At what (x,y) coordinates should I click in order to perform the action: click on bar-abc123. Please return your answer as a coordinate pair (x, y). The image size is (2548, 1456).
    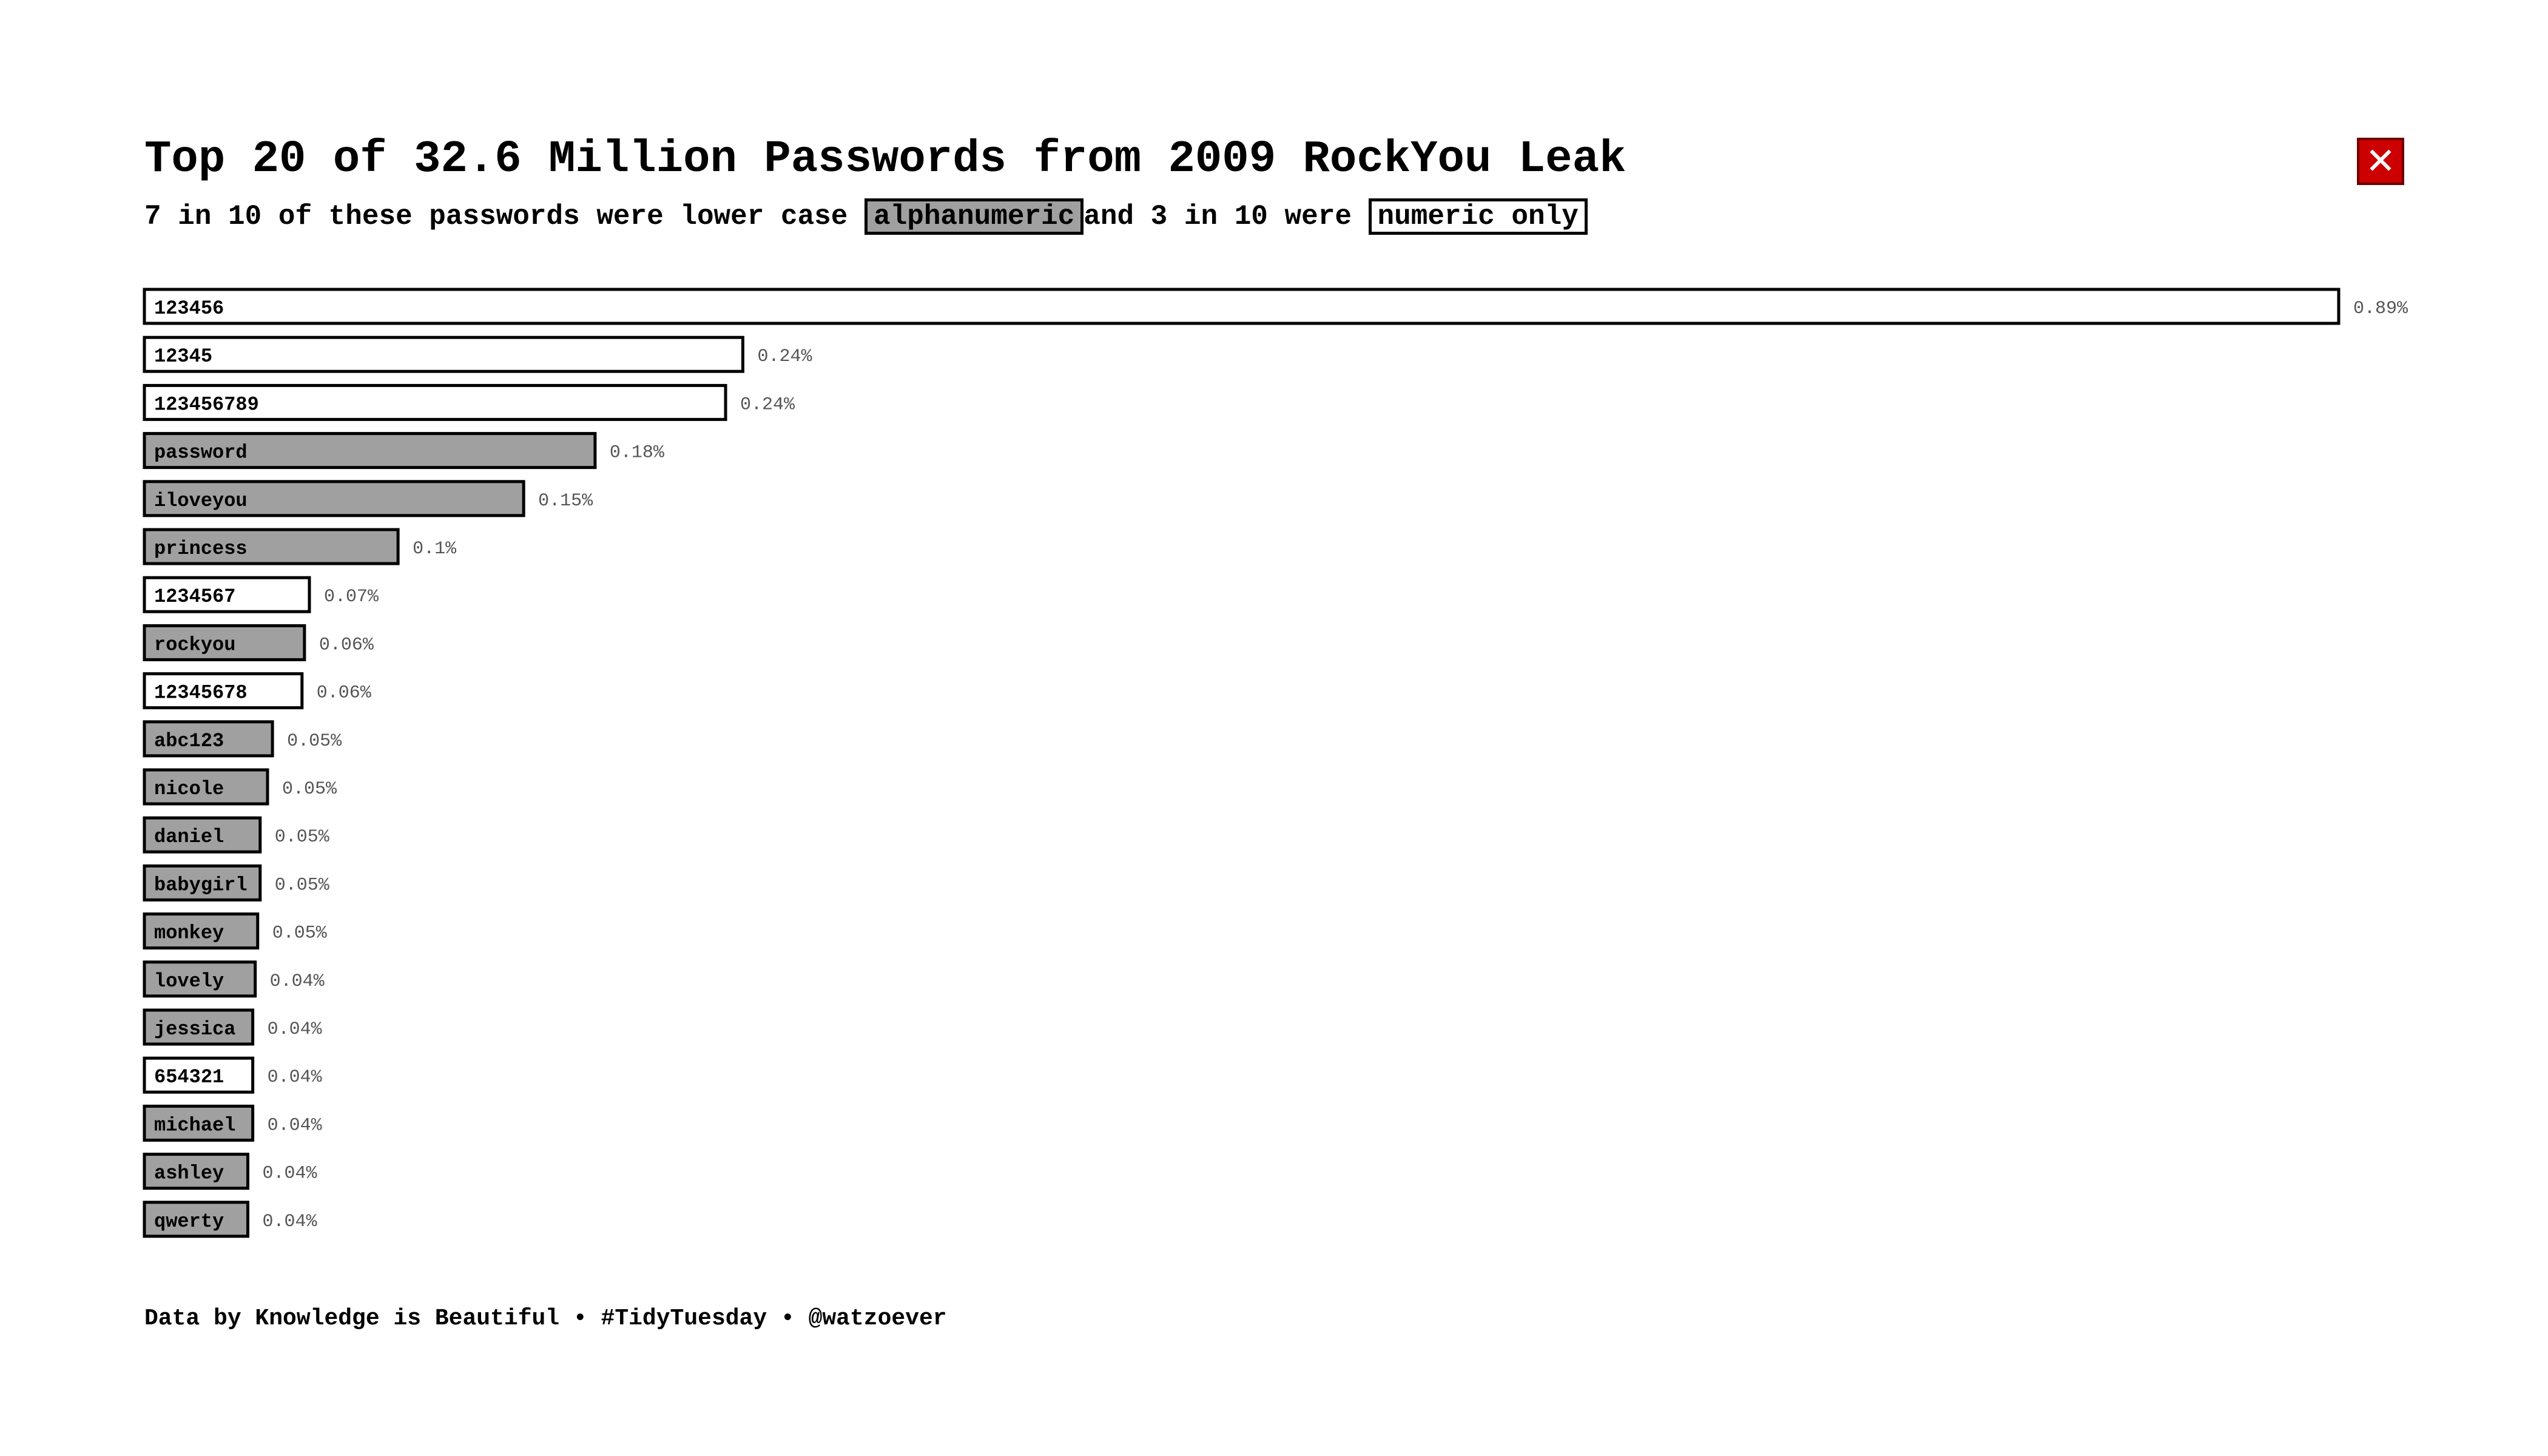
    Looking at the image, I should click on (208, 739).